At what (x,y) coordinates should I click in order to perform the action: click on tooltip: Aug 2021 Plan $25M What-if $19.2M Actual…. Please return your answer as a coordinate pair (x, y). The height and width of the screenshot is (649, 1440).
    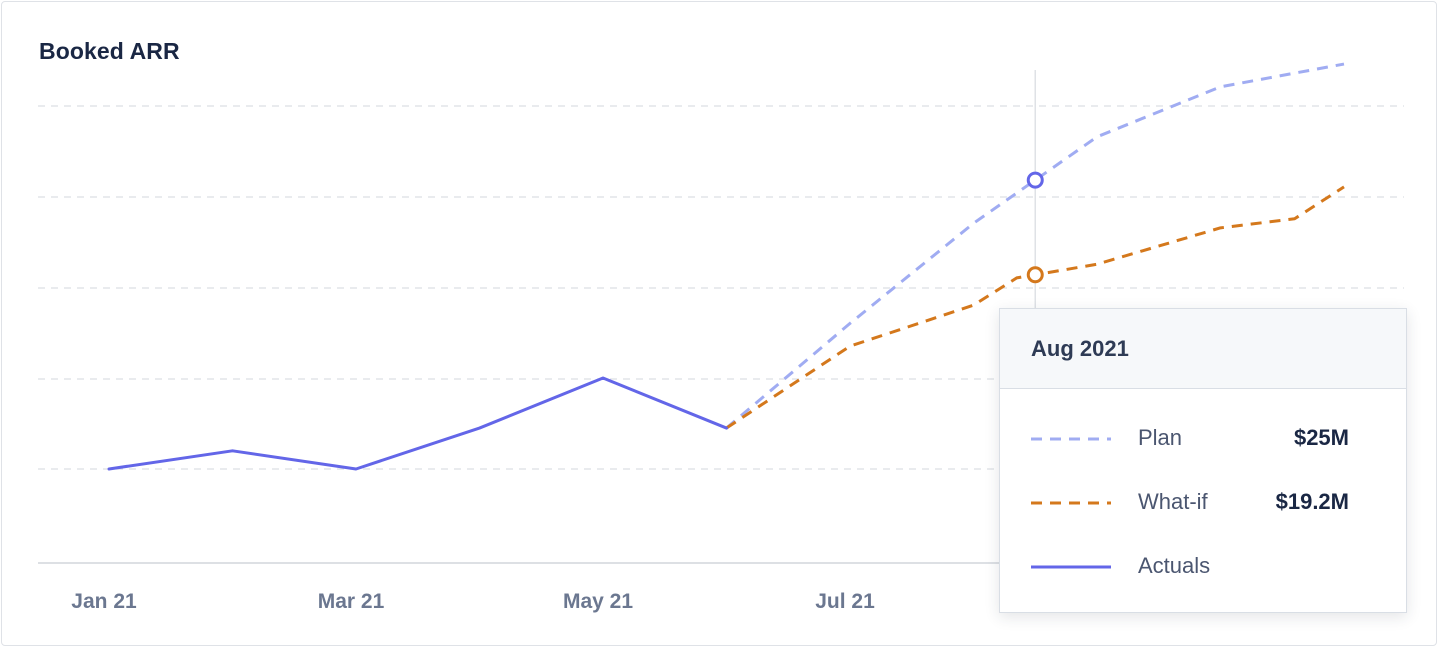
    Looking at the image, I should click on (1203, 460).